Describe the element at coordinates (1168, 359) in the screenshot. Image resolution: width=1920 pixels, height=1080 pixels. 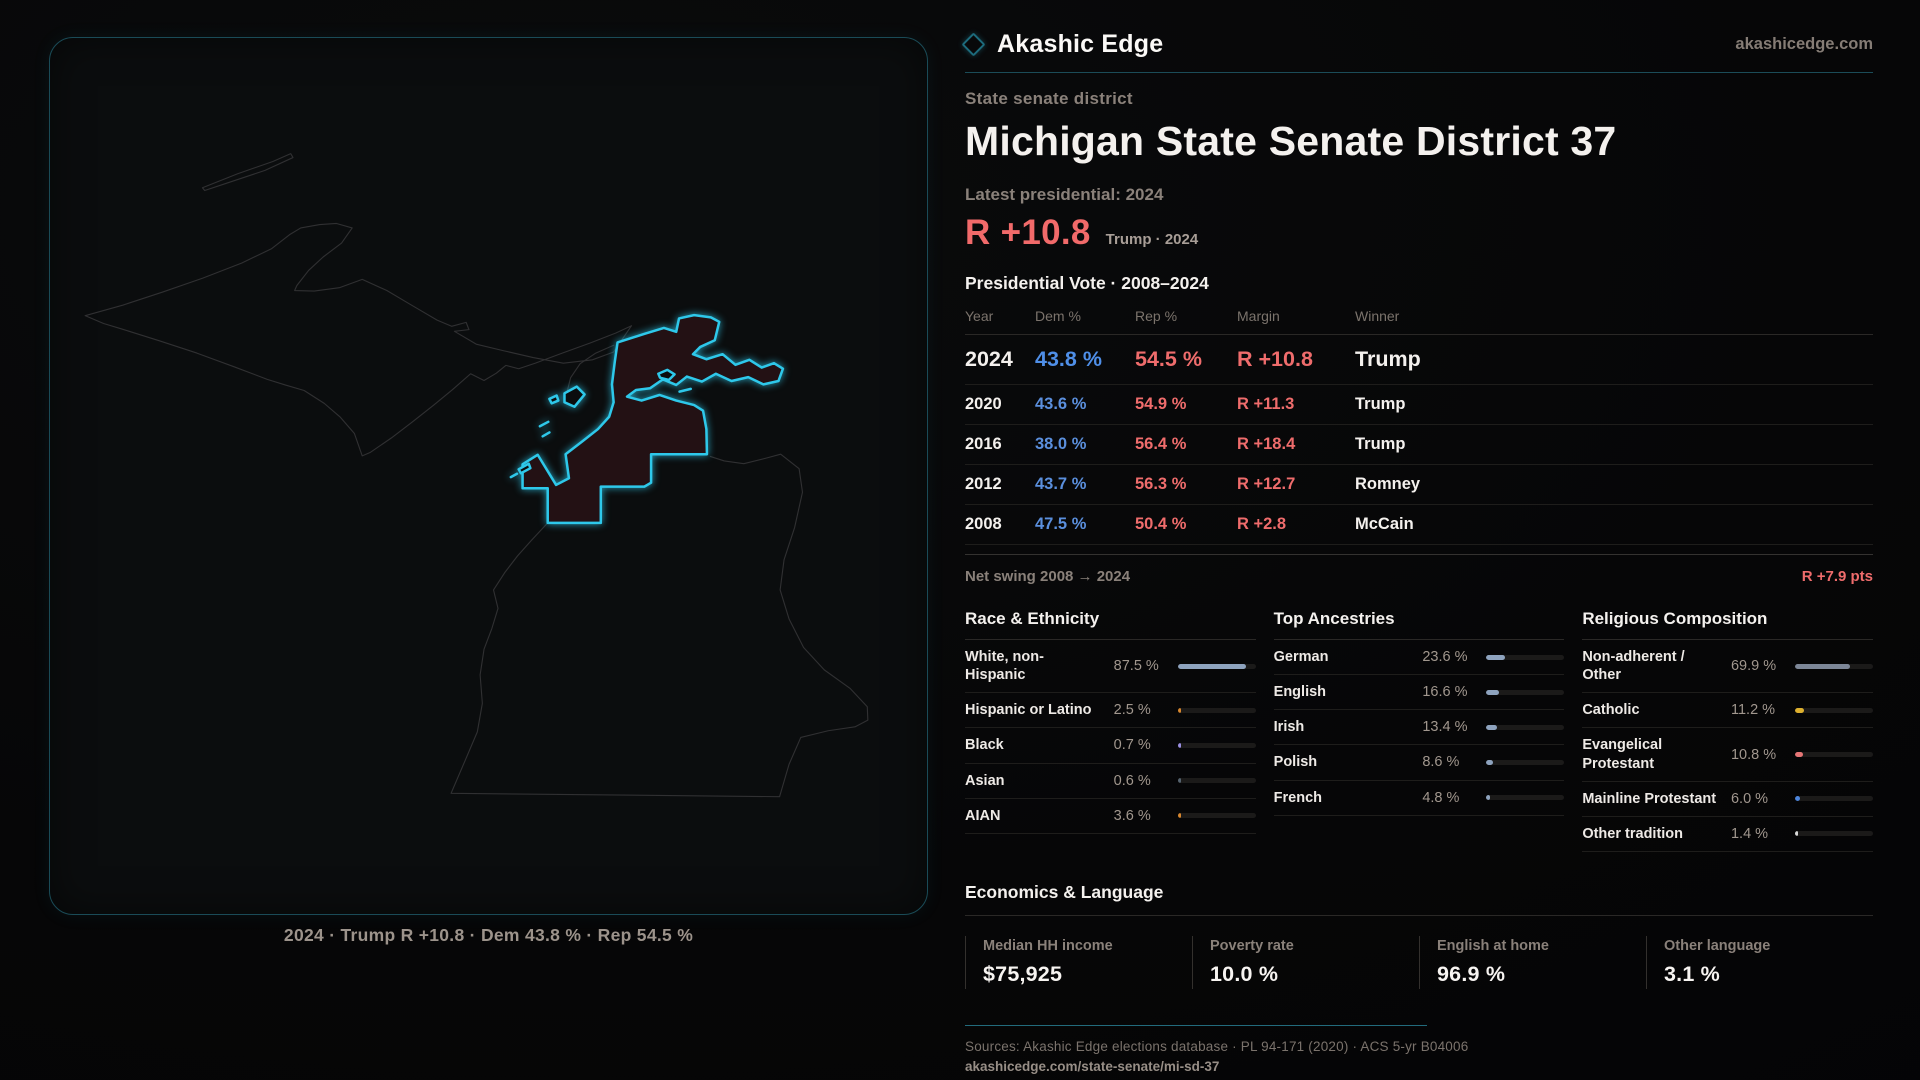
I see `vote-rep-share: 54.5 %` at that location.